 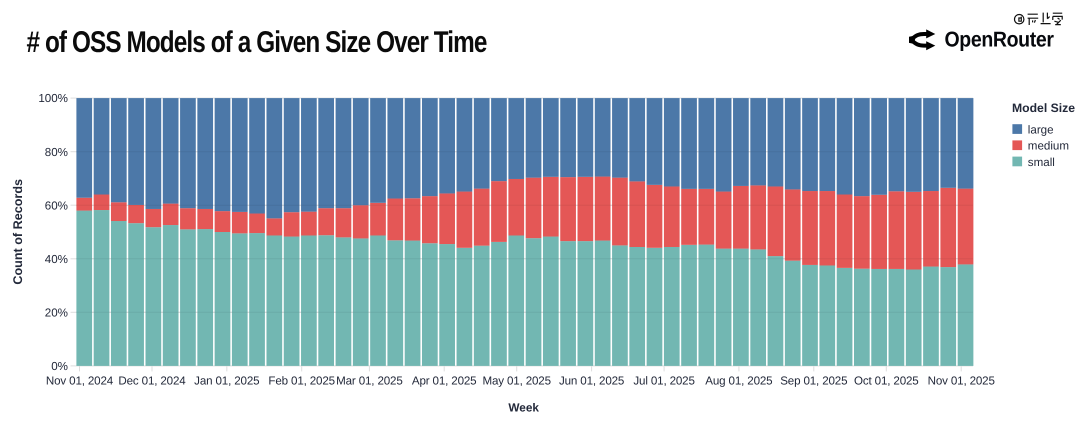 I want to click on svg-text: Jul 01, 2025, so click(x=663, y=381).